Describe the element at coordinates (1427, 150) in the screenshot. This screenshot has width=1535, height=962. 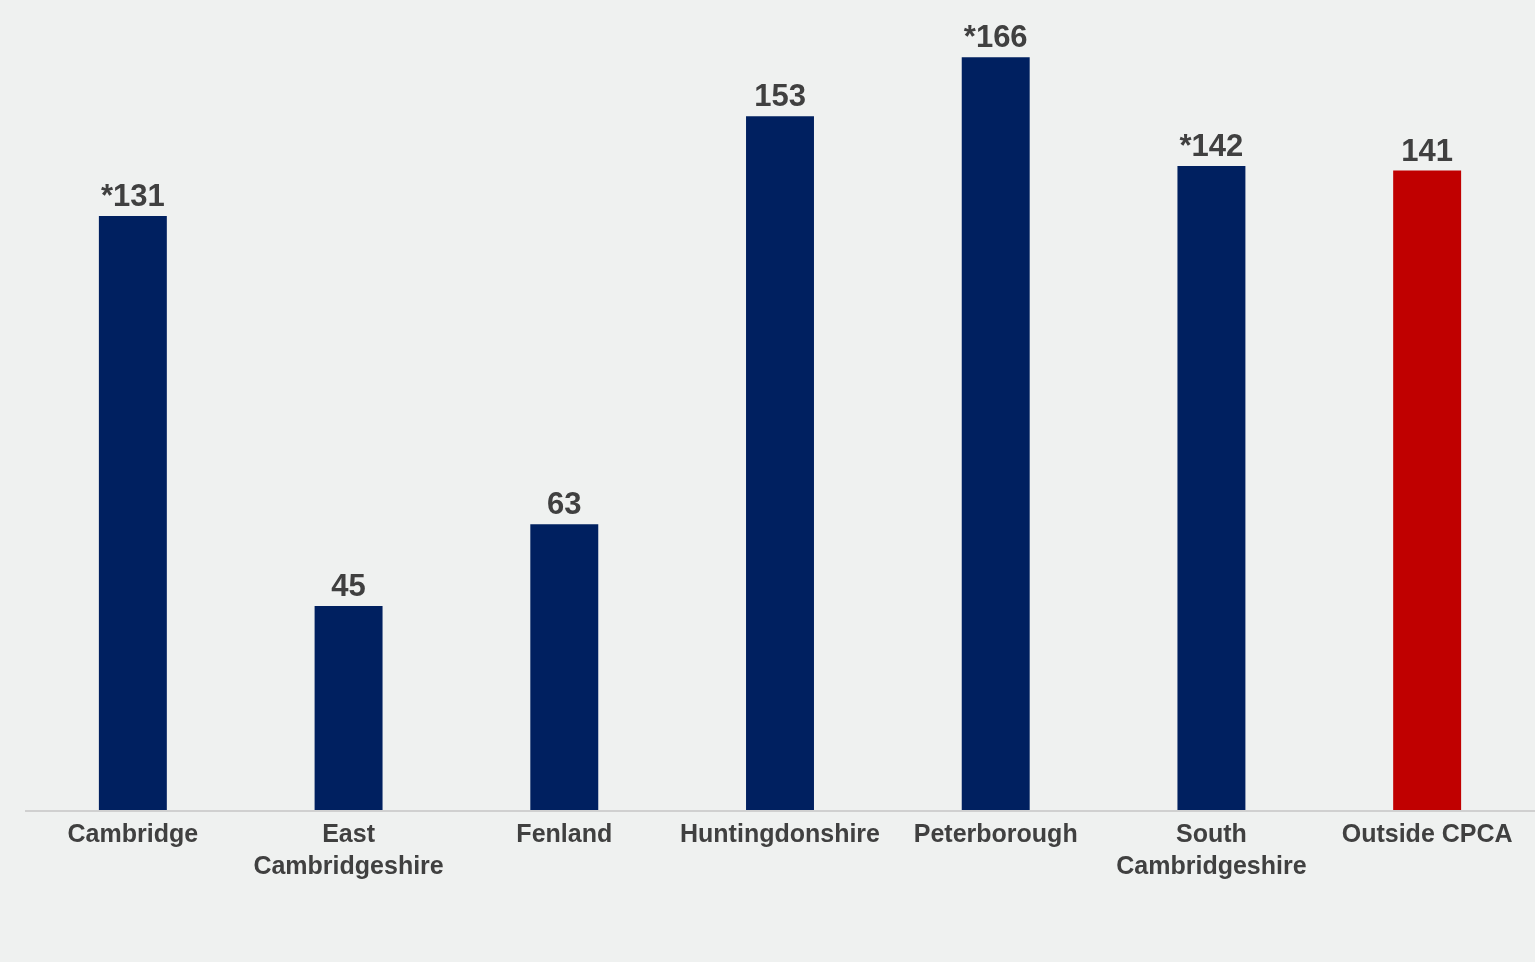
I see `data-label: 141` at that location.